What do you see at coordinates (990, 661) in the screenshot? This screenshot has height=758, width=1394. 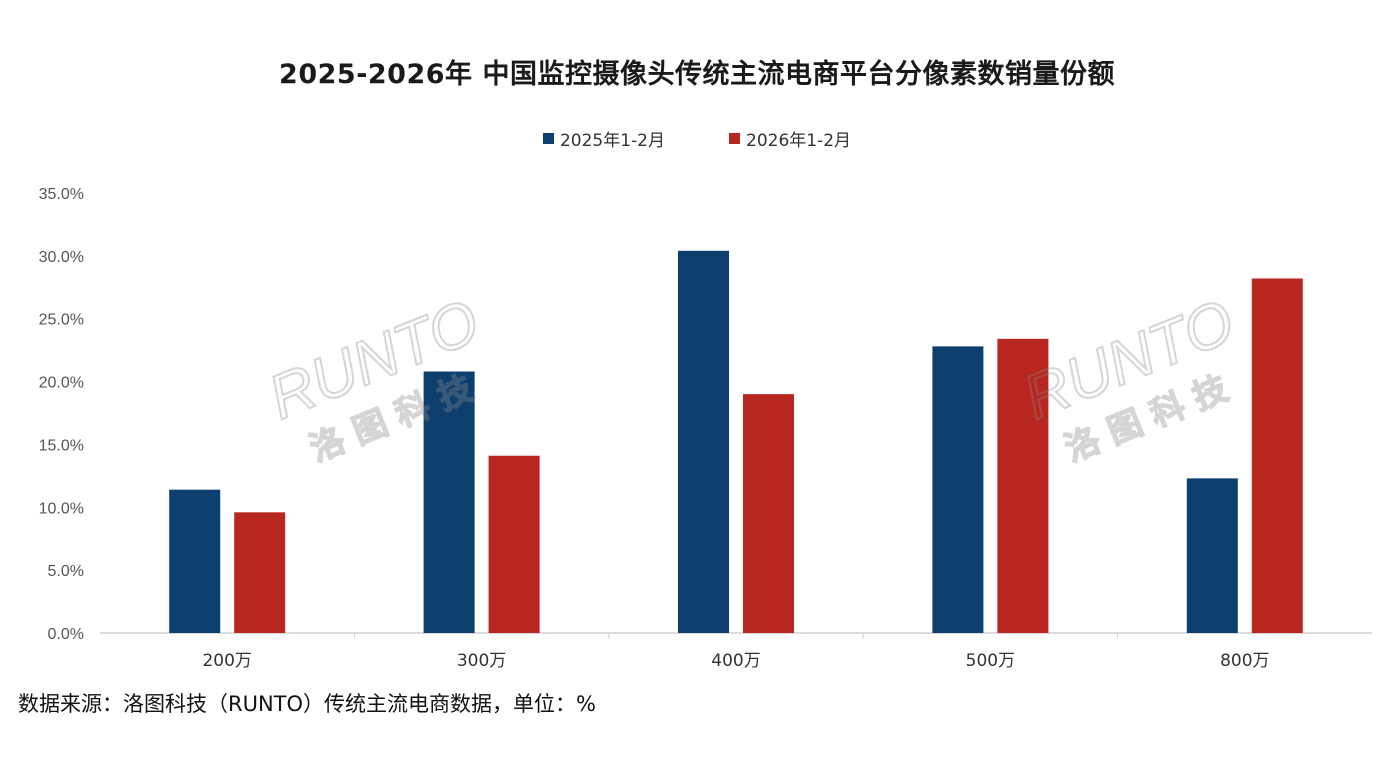 I see `x-tick-label: 500万` at bounding box center [990, 661].